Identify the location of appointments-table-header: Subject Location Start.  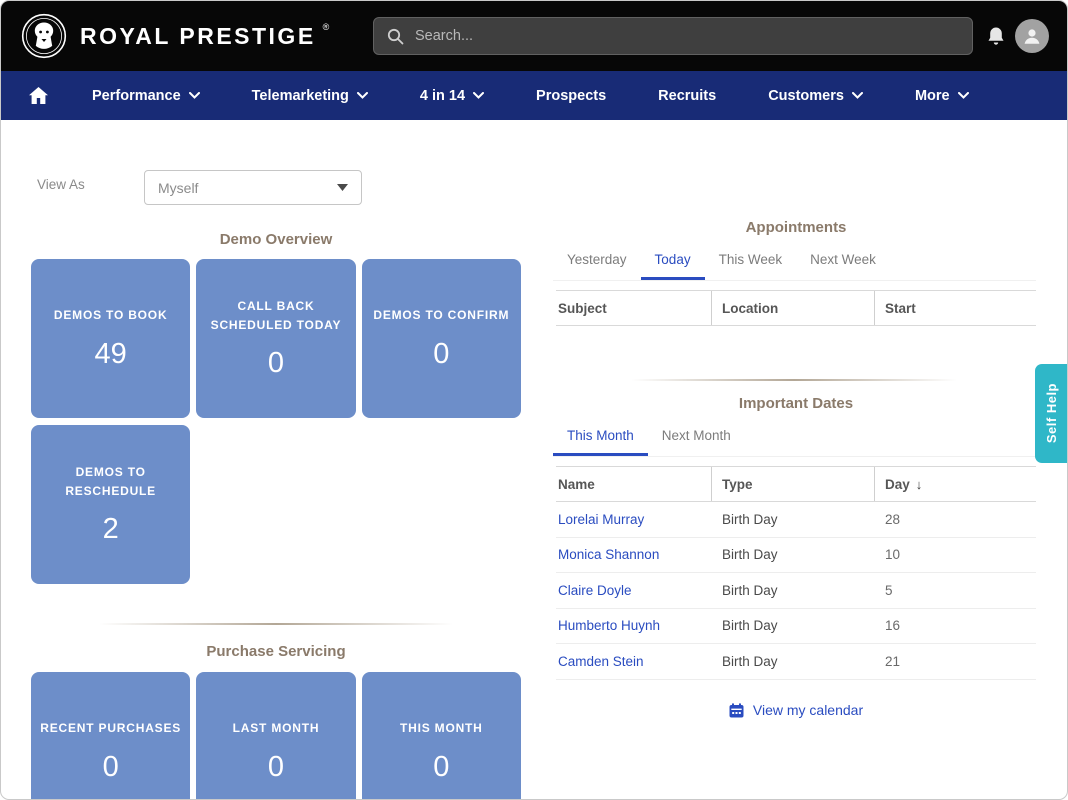
(796, 308).